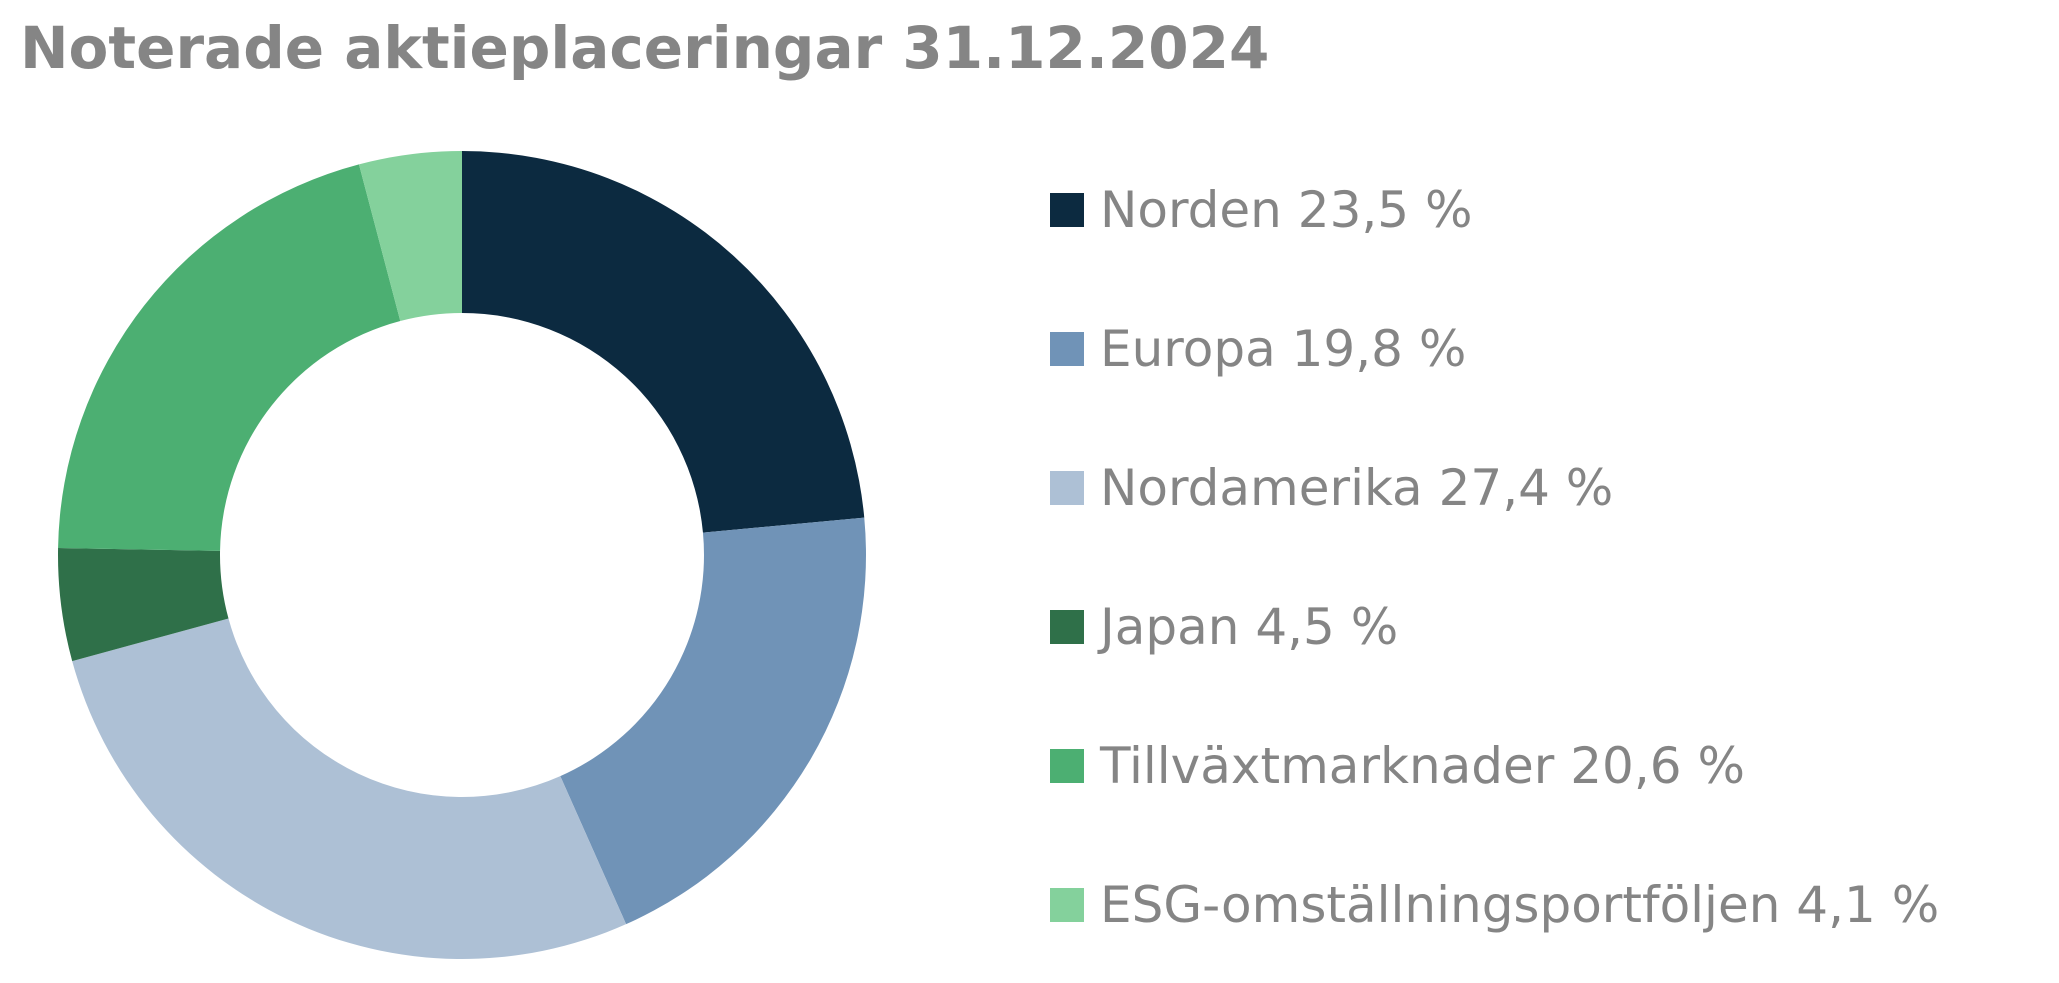 Image resolution: width=2059 pixels, height=983 pixels. I want to click on chart-title: Noterade aktieplaceringar 31.12.2024, so click(645, 48).